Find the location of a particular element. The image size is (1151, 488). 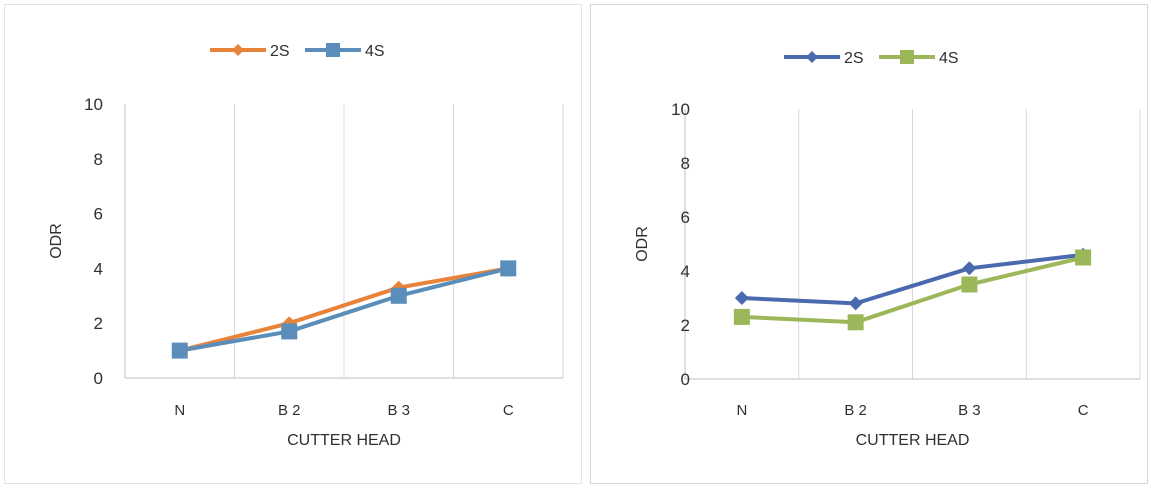

right-legend-label: 2S is located at coordinates (854, 58).